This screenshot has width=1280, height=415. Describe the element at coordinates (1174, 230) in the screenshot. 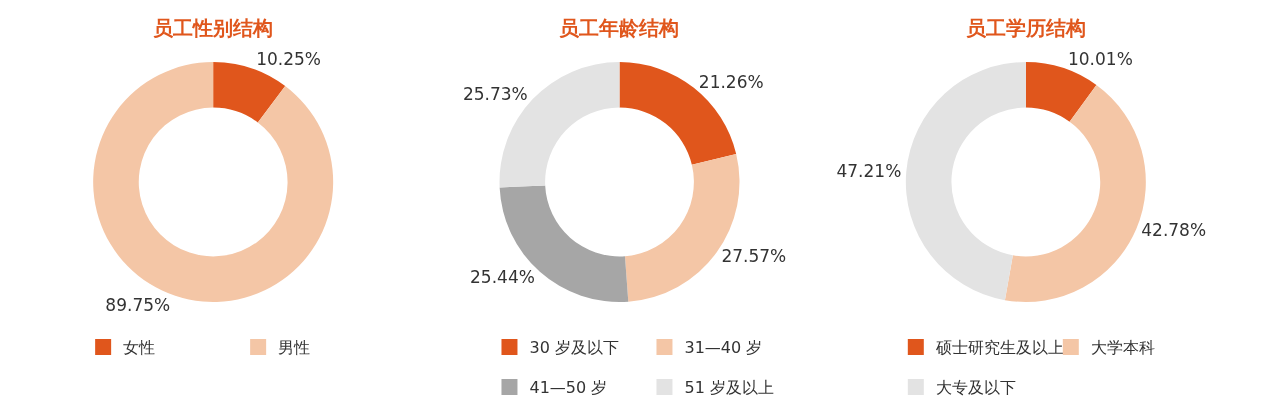

I see `data-label: 42.78%` at that location.